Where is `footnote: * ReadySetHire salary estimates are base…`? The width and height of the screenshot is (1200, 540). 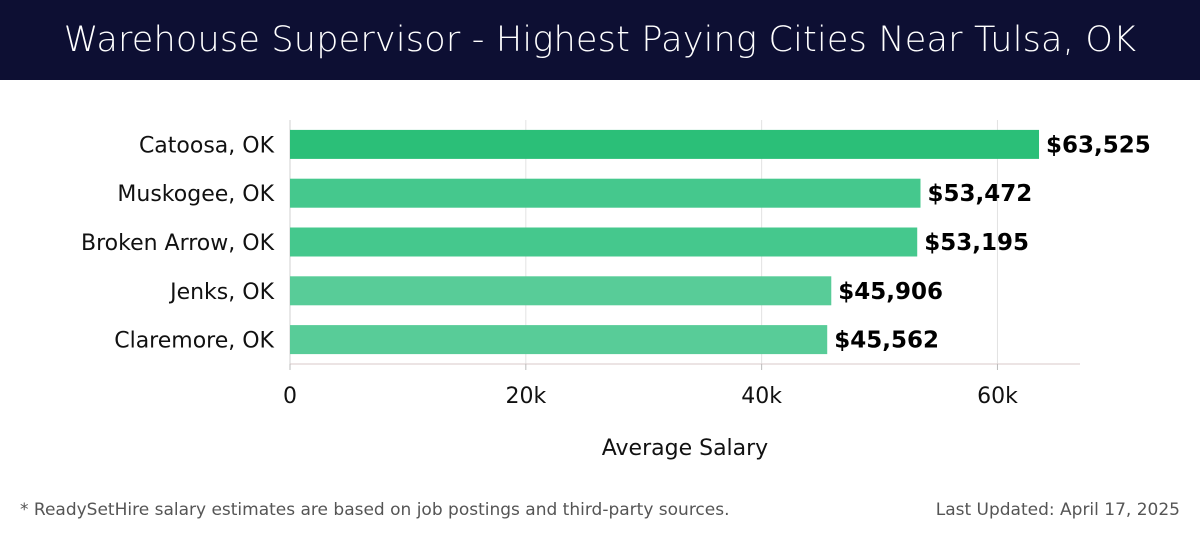
footnote: * ReadySetHire salary estimates are base… is located at coordinates (375, 510).